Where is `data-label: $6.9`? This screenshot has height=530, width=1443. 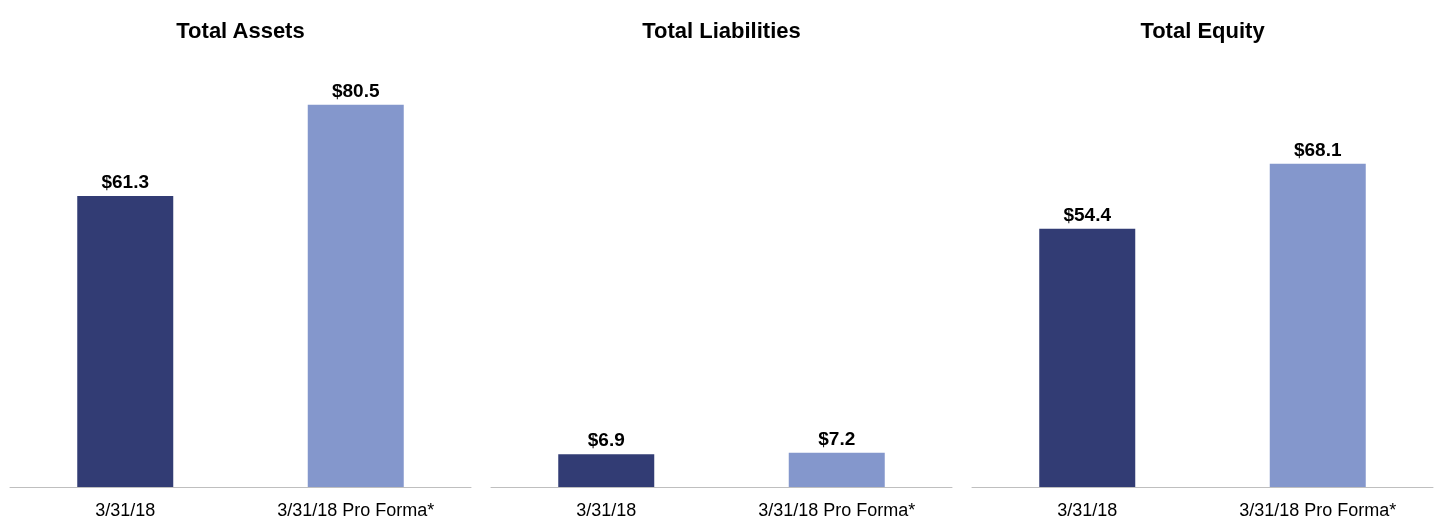 data-label: $6.9 is located at coordinates (606, 440).